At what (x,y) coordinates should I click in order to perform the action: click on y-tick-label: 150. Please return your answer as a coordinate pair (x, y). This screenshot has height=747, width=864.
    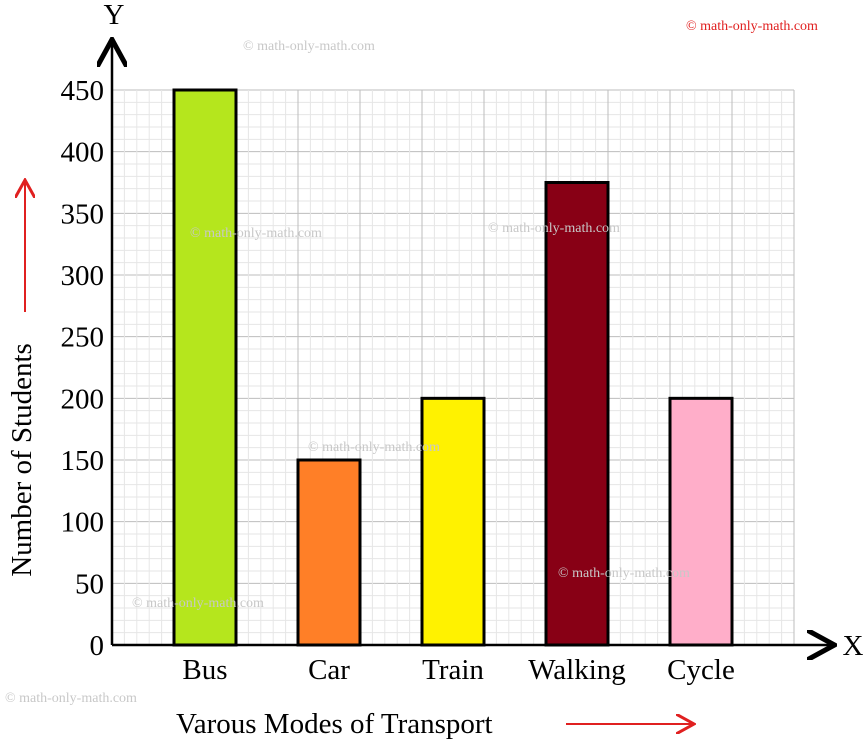
    Looking at the image, I should click on (83, 461).